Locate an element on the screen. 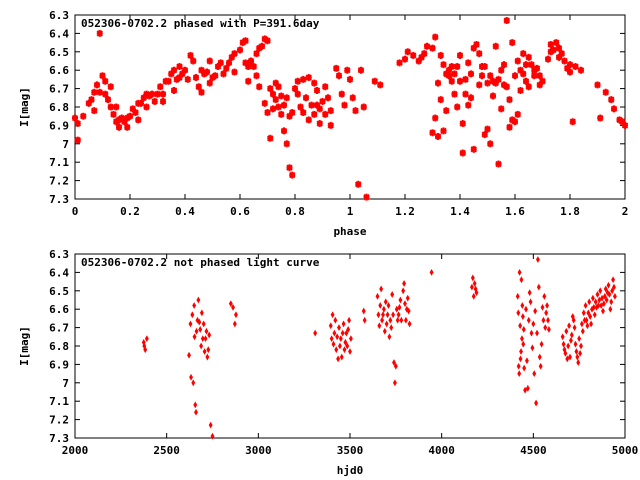 The width and height of the screenshot is (640, 480). y-tick-label: 7 is located at coordinates (65, 383).